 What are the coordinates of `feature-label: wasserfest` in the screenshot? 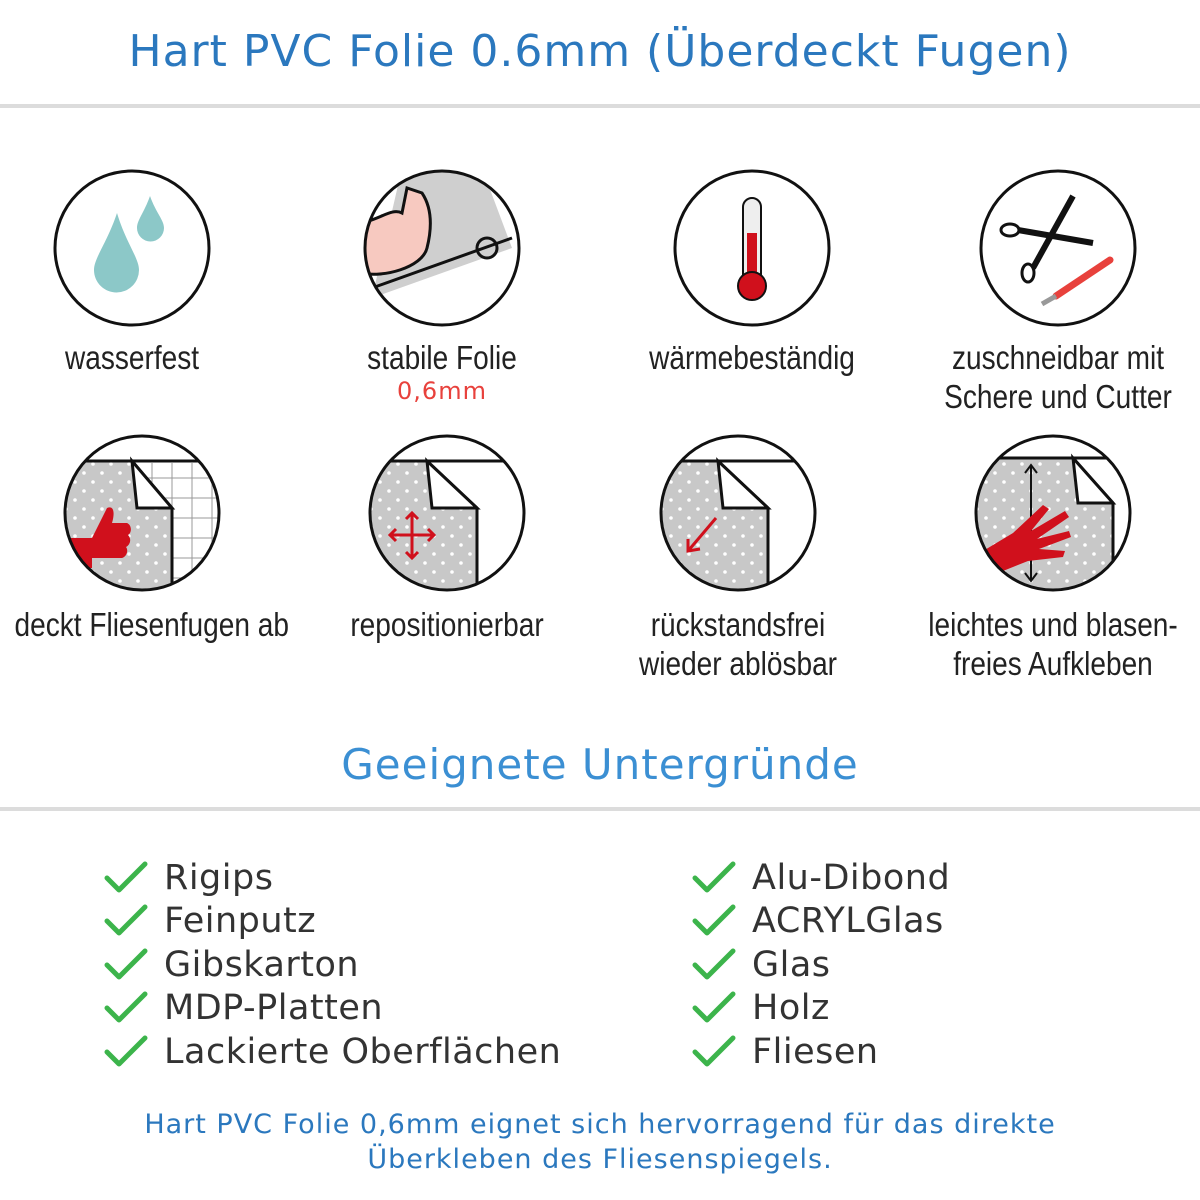 It's located at (132, 357).